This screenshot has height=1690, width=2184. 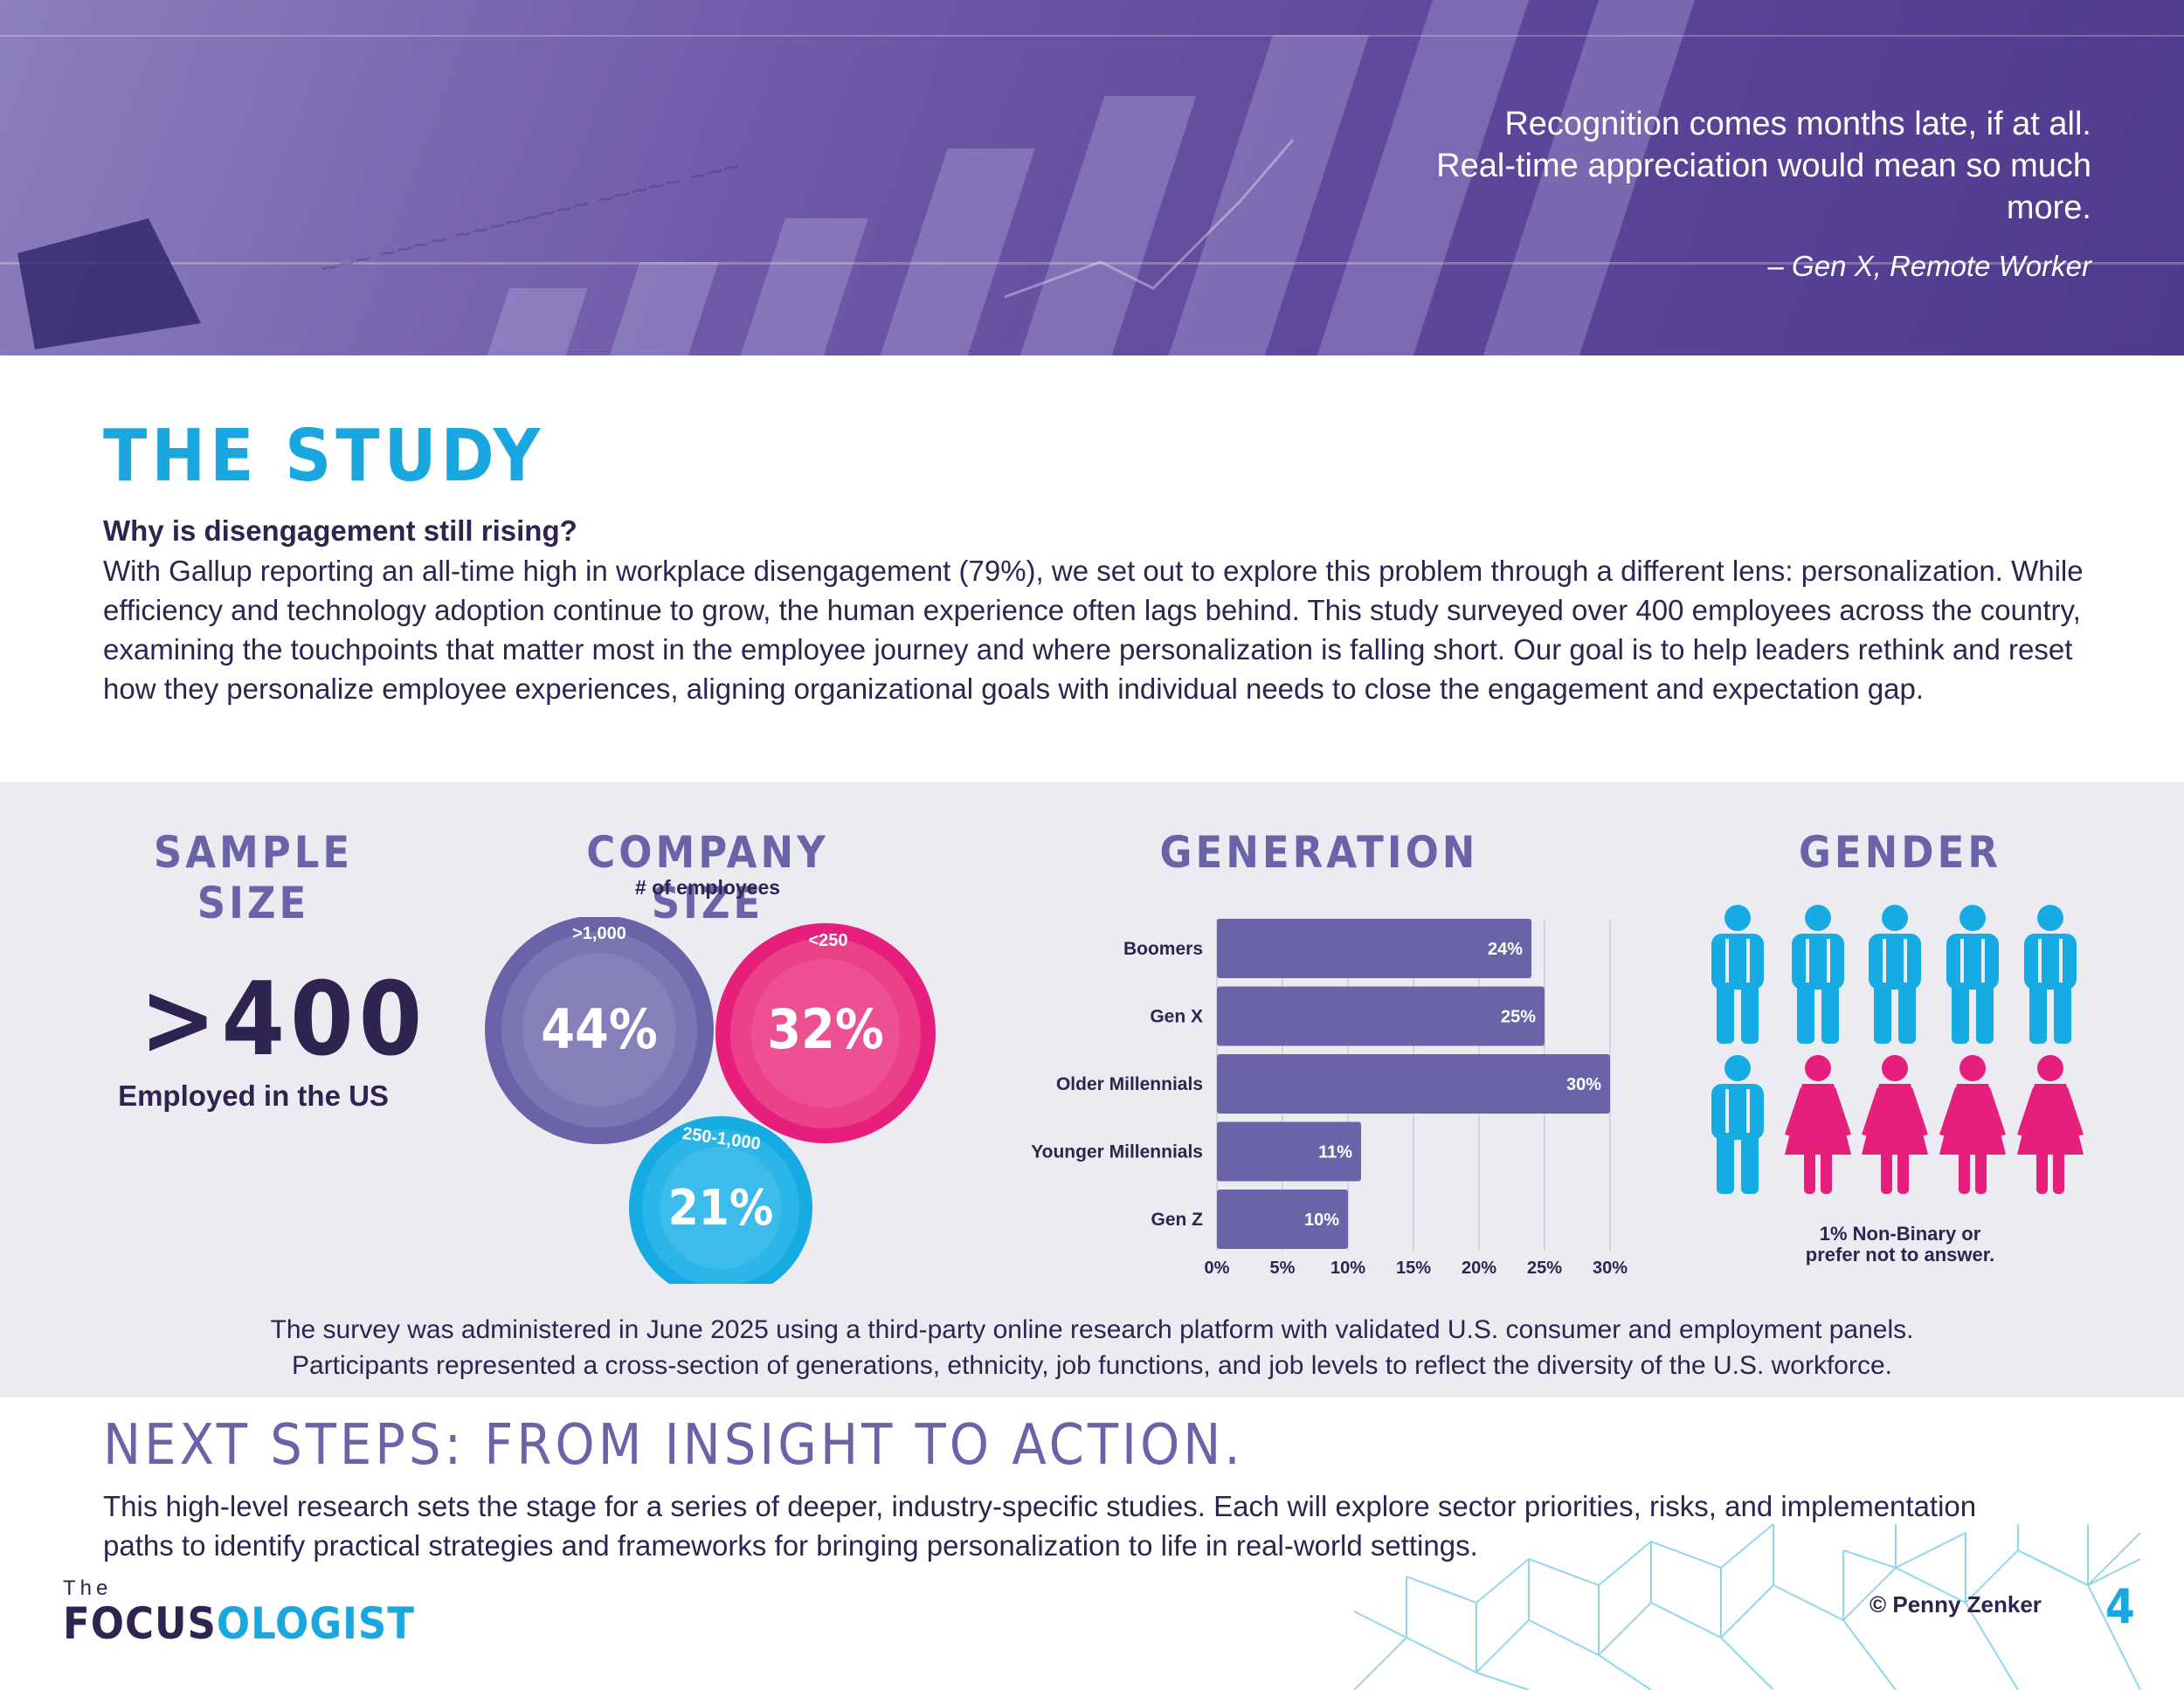 I want to click on gender-title: GENDER, so click(x=1900, y=852).